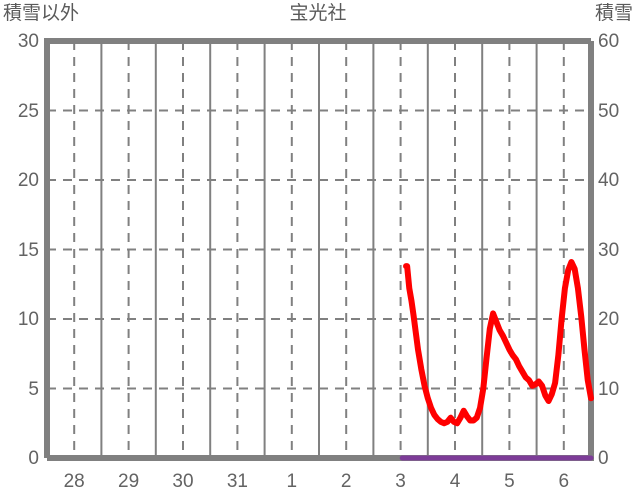 This screenshot has width=636, height=501. I want to click on ytick-right-30: 30, so click(609, 250).